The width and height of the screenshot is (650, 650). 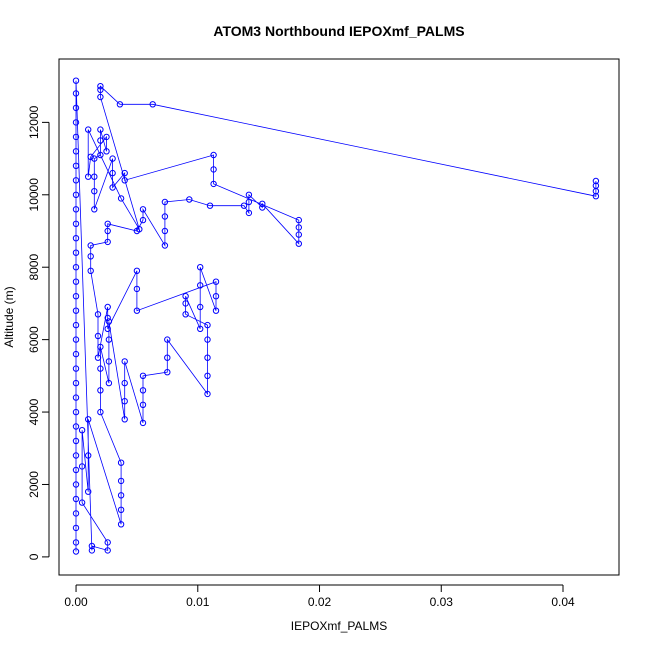 What do you see at coordinates (563, 602) in the screenshot?
I see `x-tick-label: 0.04` at bounding box center [563, 602].